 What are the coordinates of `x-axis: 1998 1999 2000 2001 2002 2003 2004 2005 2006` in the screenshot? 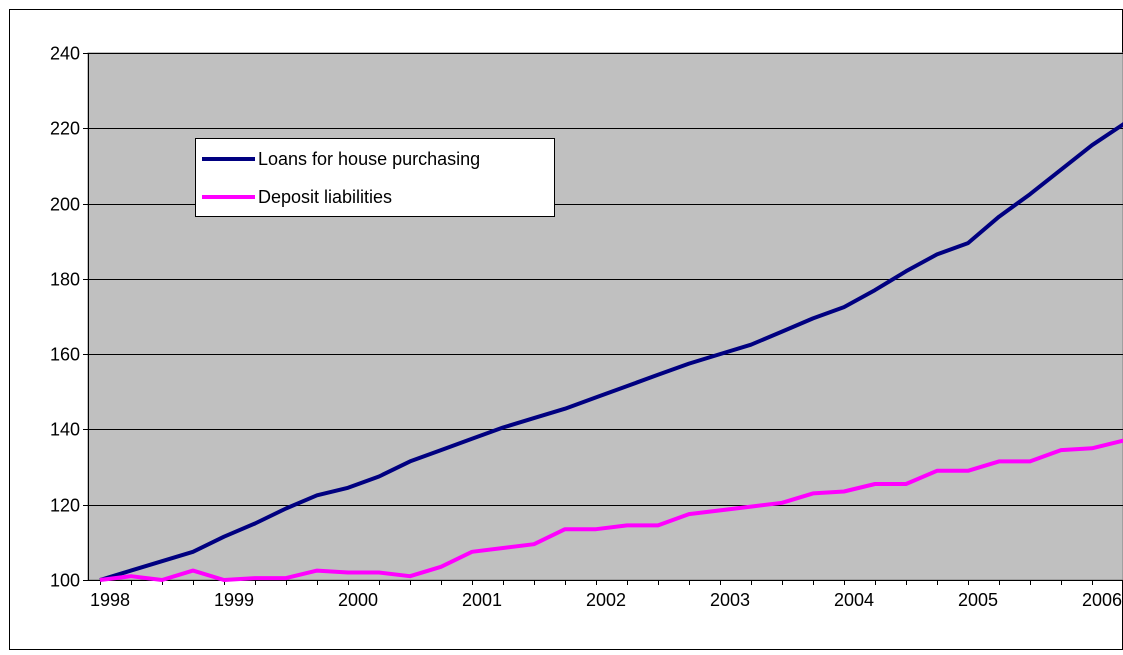 It's located at (605, 595).